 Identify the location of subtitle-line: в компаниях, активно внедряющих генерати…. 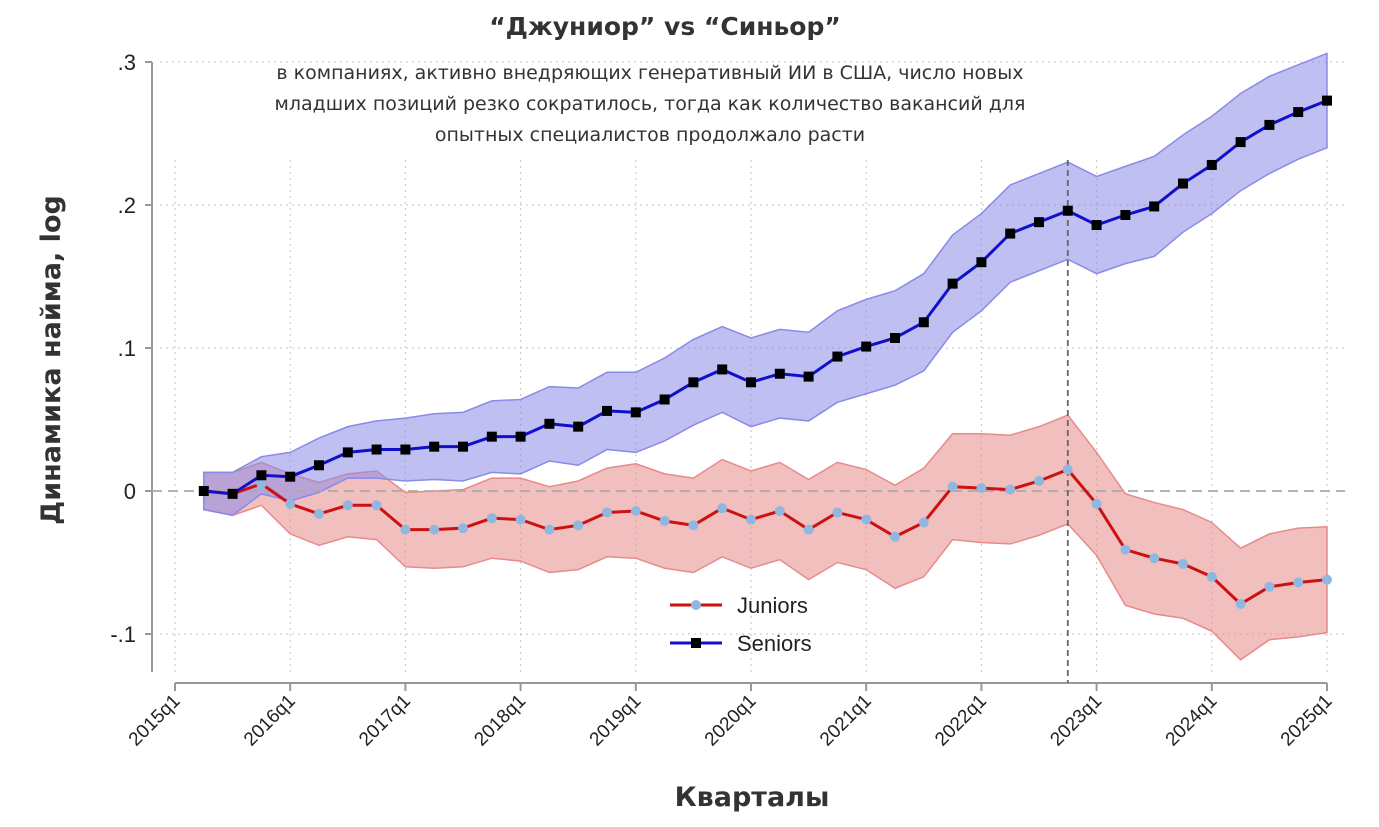
(650, 73).